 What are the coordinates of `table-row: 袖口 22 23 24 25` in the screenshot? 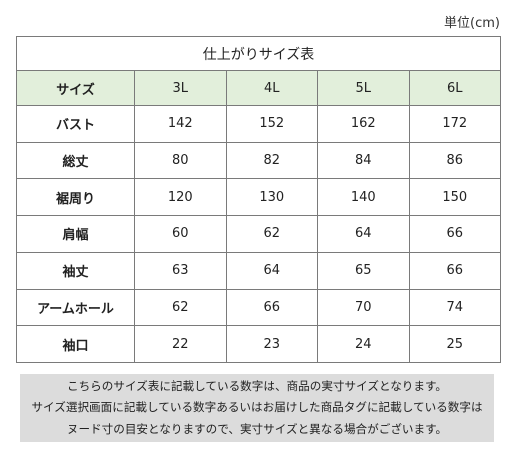 It's located at (258, 344).